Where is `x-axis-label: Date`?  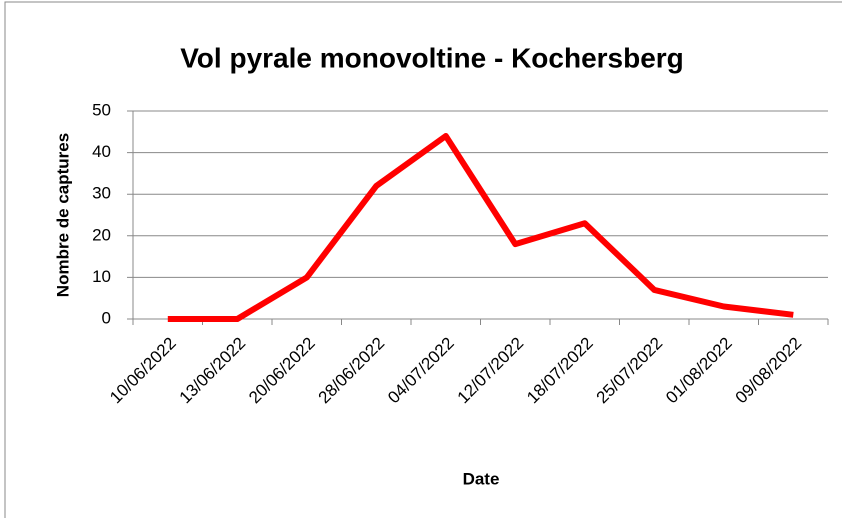 x-axis-label: Date is located at coordinates (481, 478).